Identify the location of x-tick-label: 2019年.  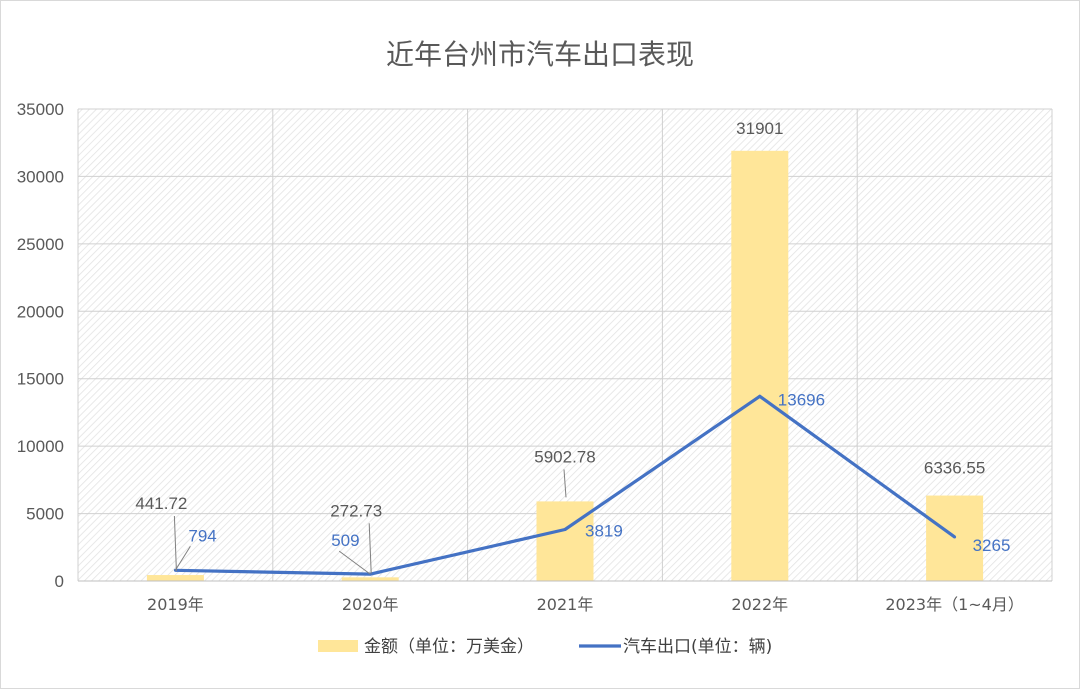
(175, 604).